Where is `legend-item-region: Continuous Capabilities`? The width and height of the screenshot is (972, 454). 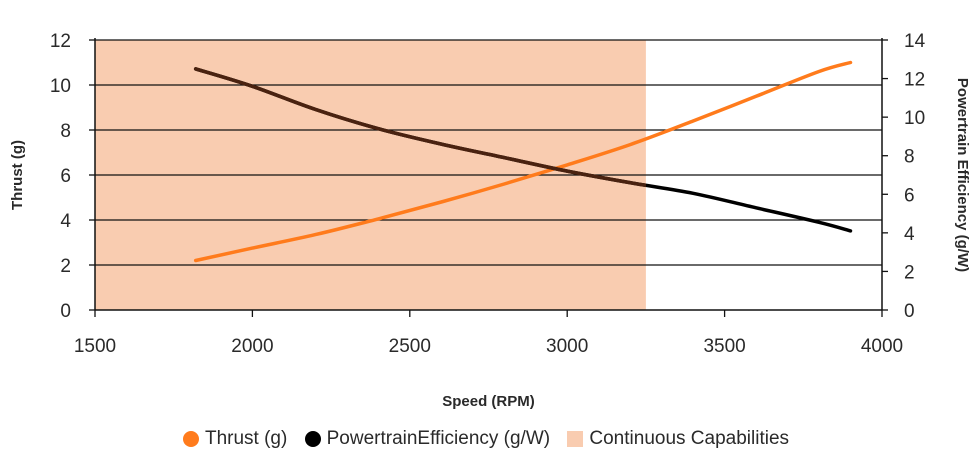
legend-item-region: Continuous Capabilities is located at coordinates (678, 439).